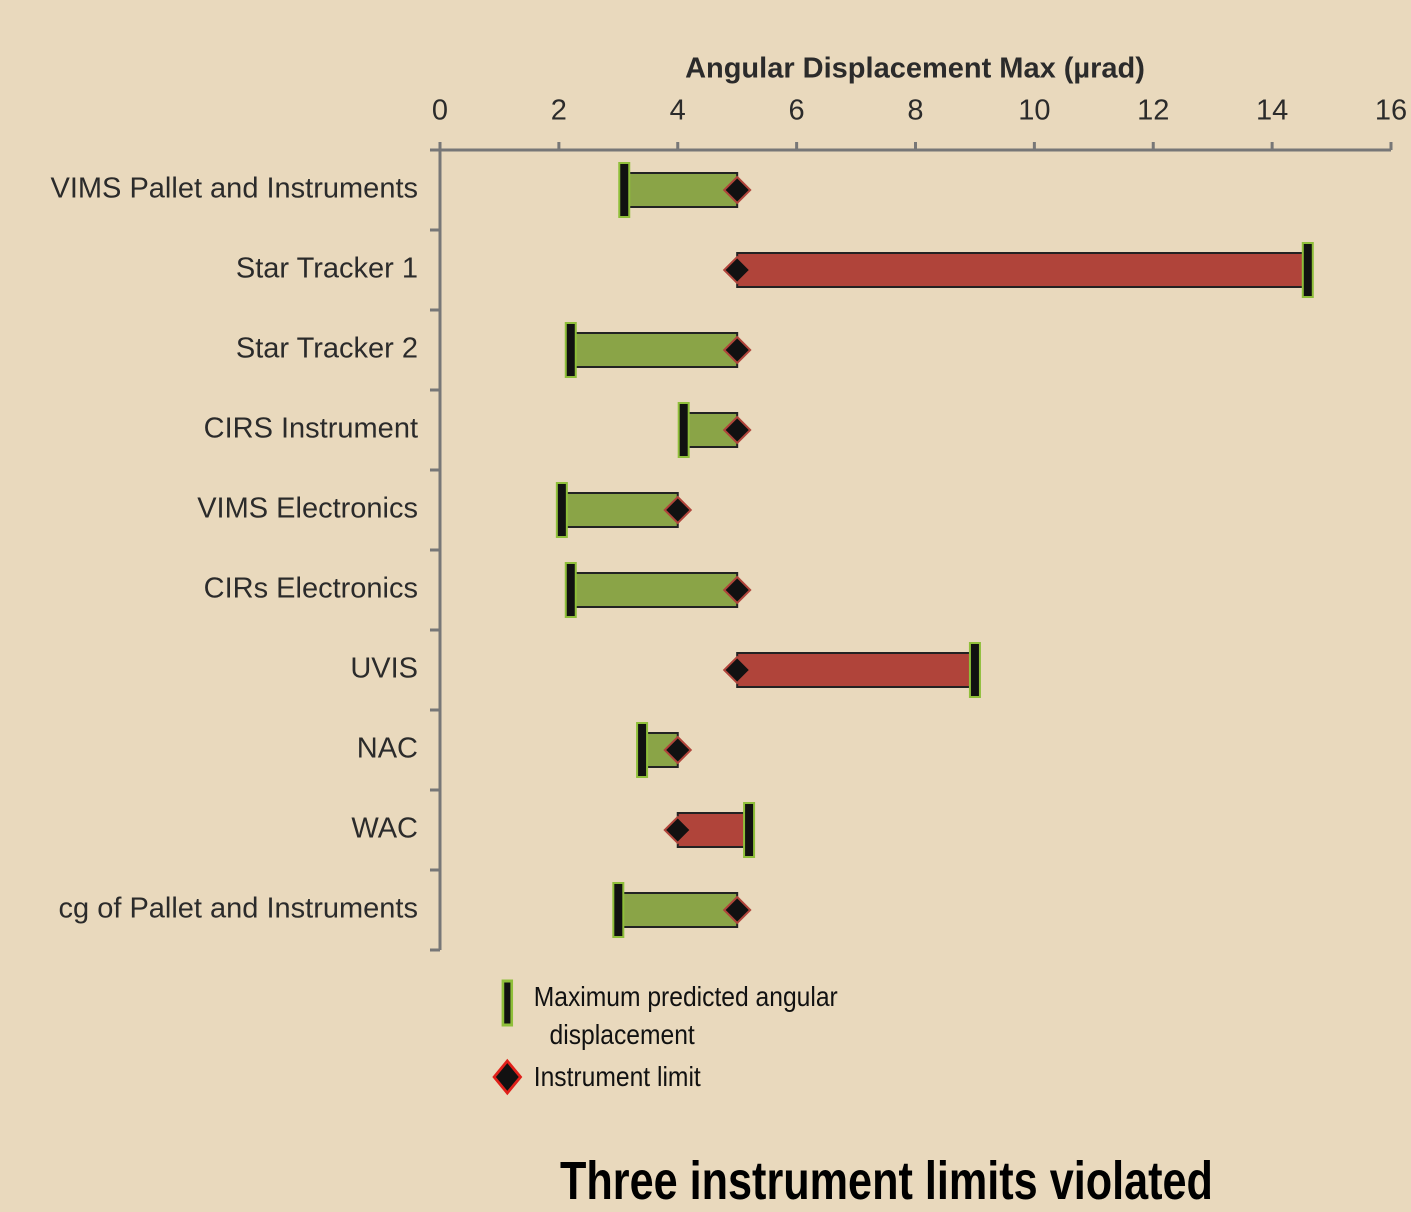 This screenshot has height=1212, width=1411. What do you see at coordinates (440, 111) in the screenshot?
I see `x-tick-label: 0` at bounding box center [440, 111].